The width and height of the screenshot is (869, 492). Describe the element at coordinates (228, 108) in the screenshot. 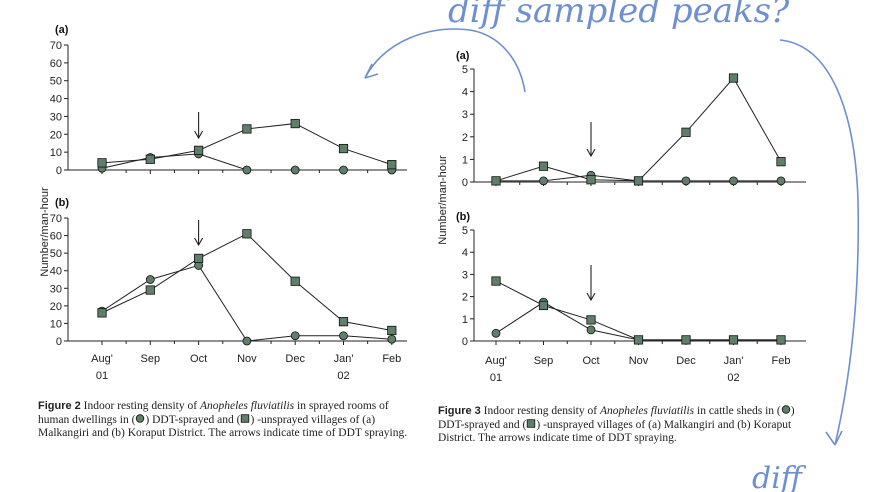

I see `figure-2-panel-a: 0 10 20 30 40 50 60 70` at that location.